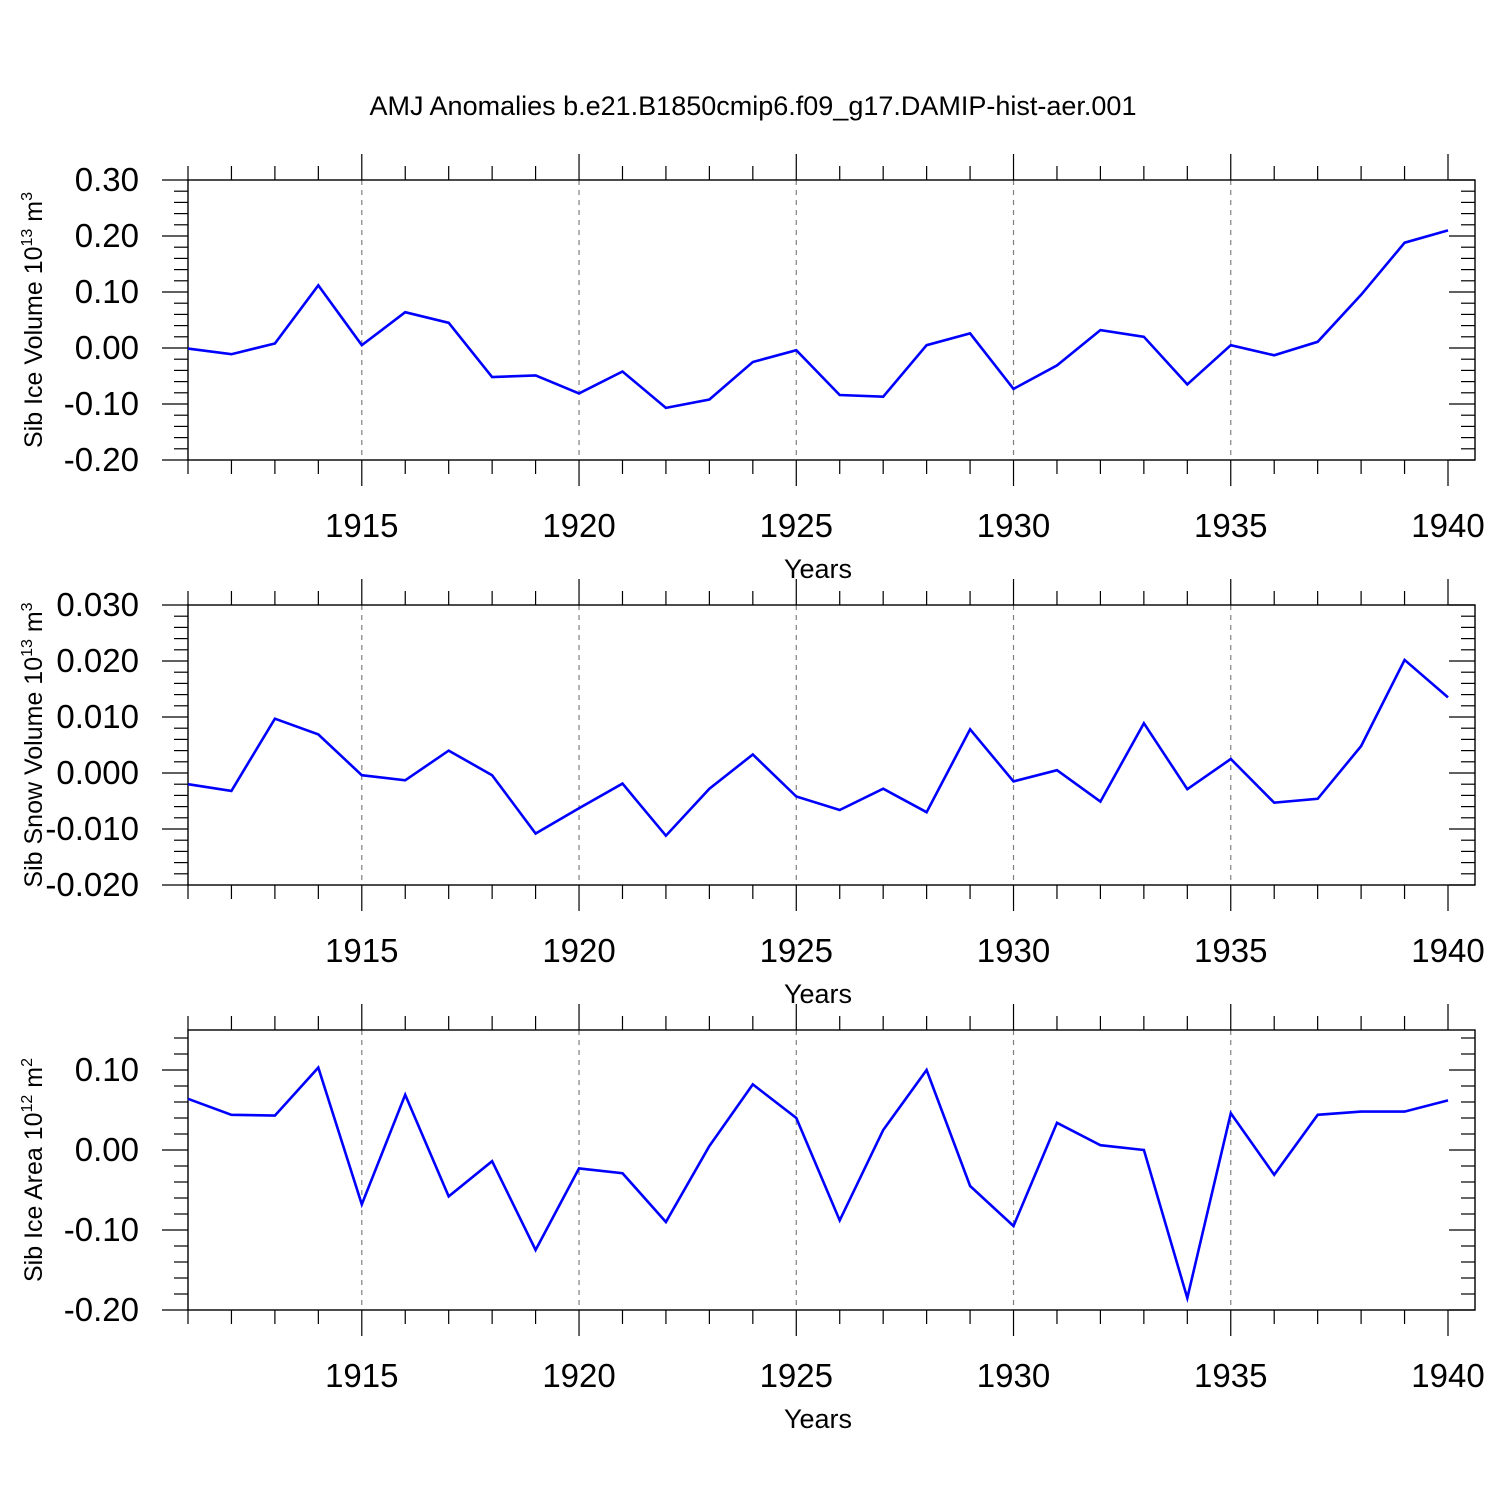  Describe the element at coordinates (97, 604) in the screenshot. I see `y-tick-label: 0.030` at that location.